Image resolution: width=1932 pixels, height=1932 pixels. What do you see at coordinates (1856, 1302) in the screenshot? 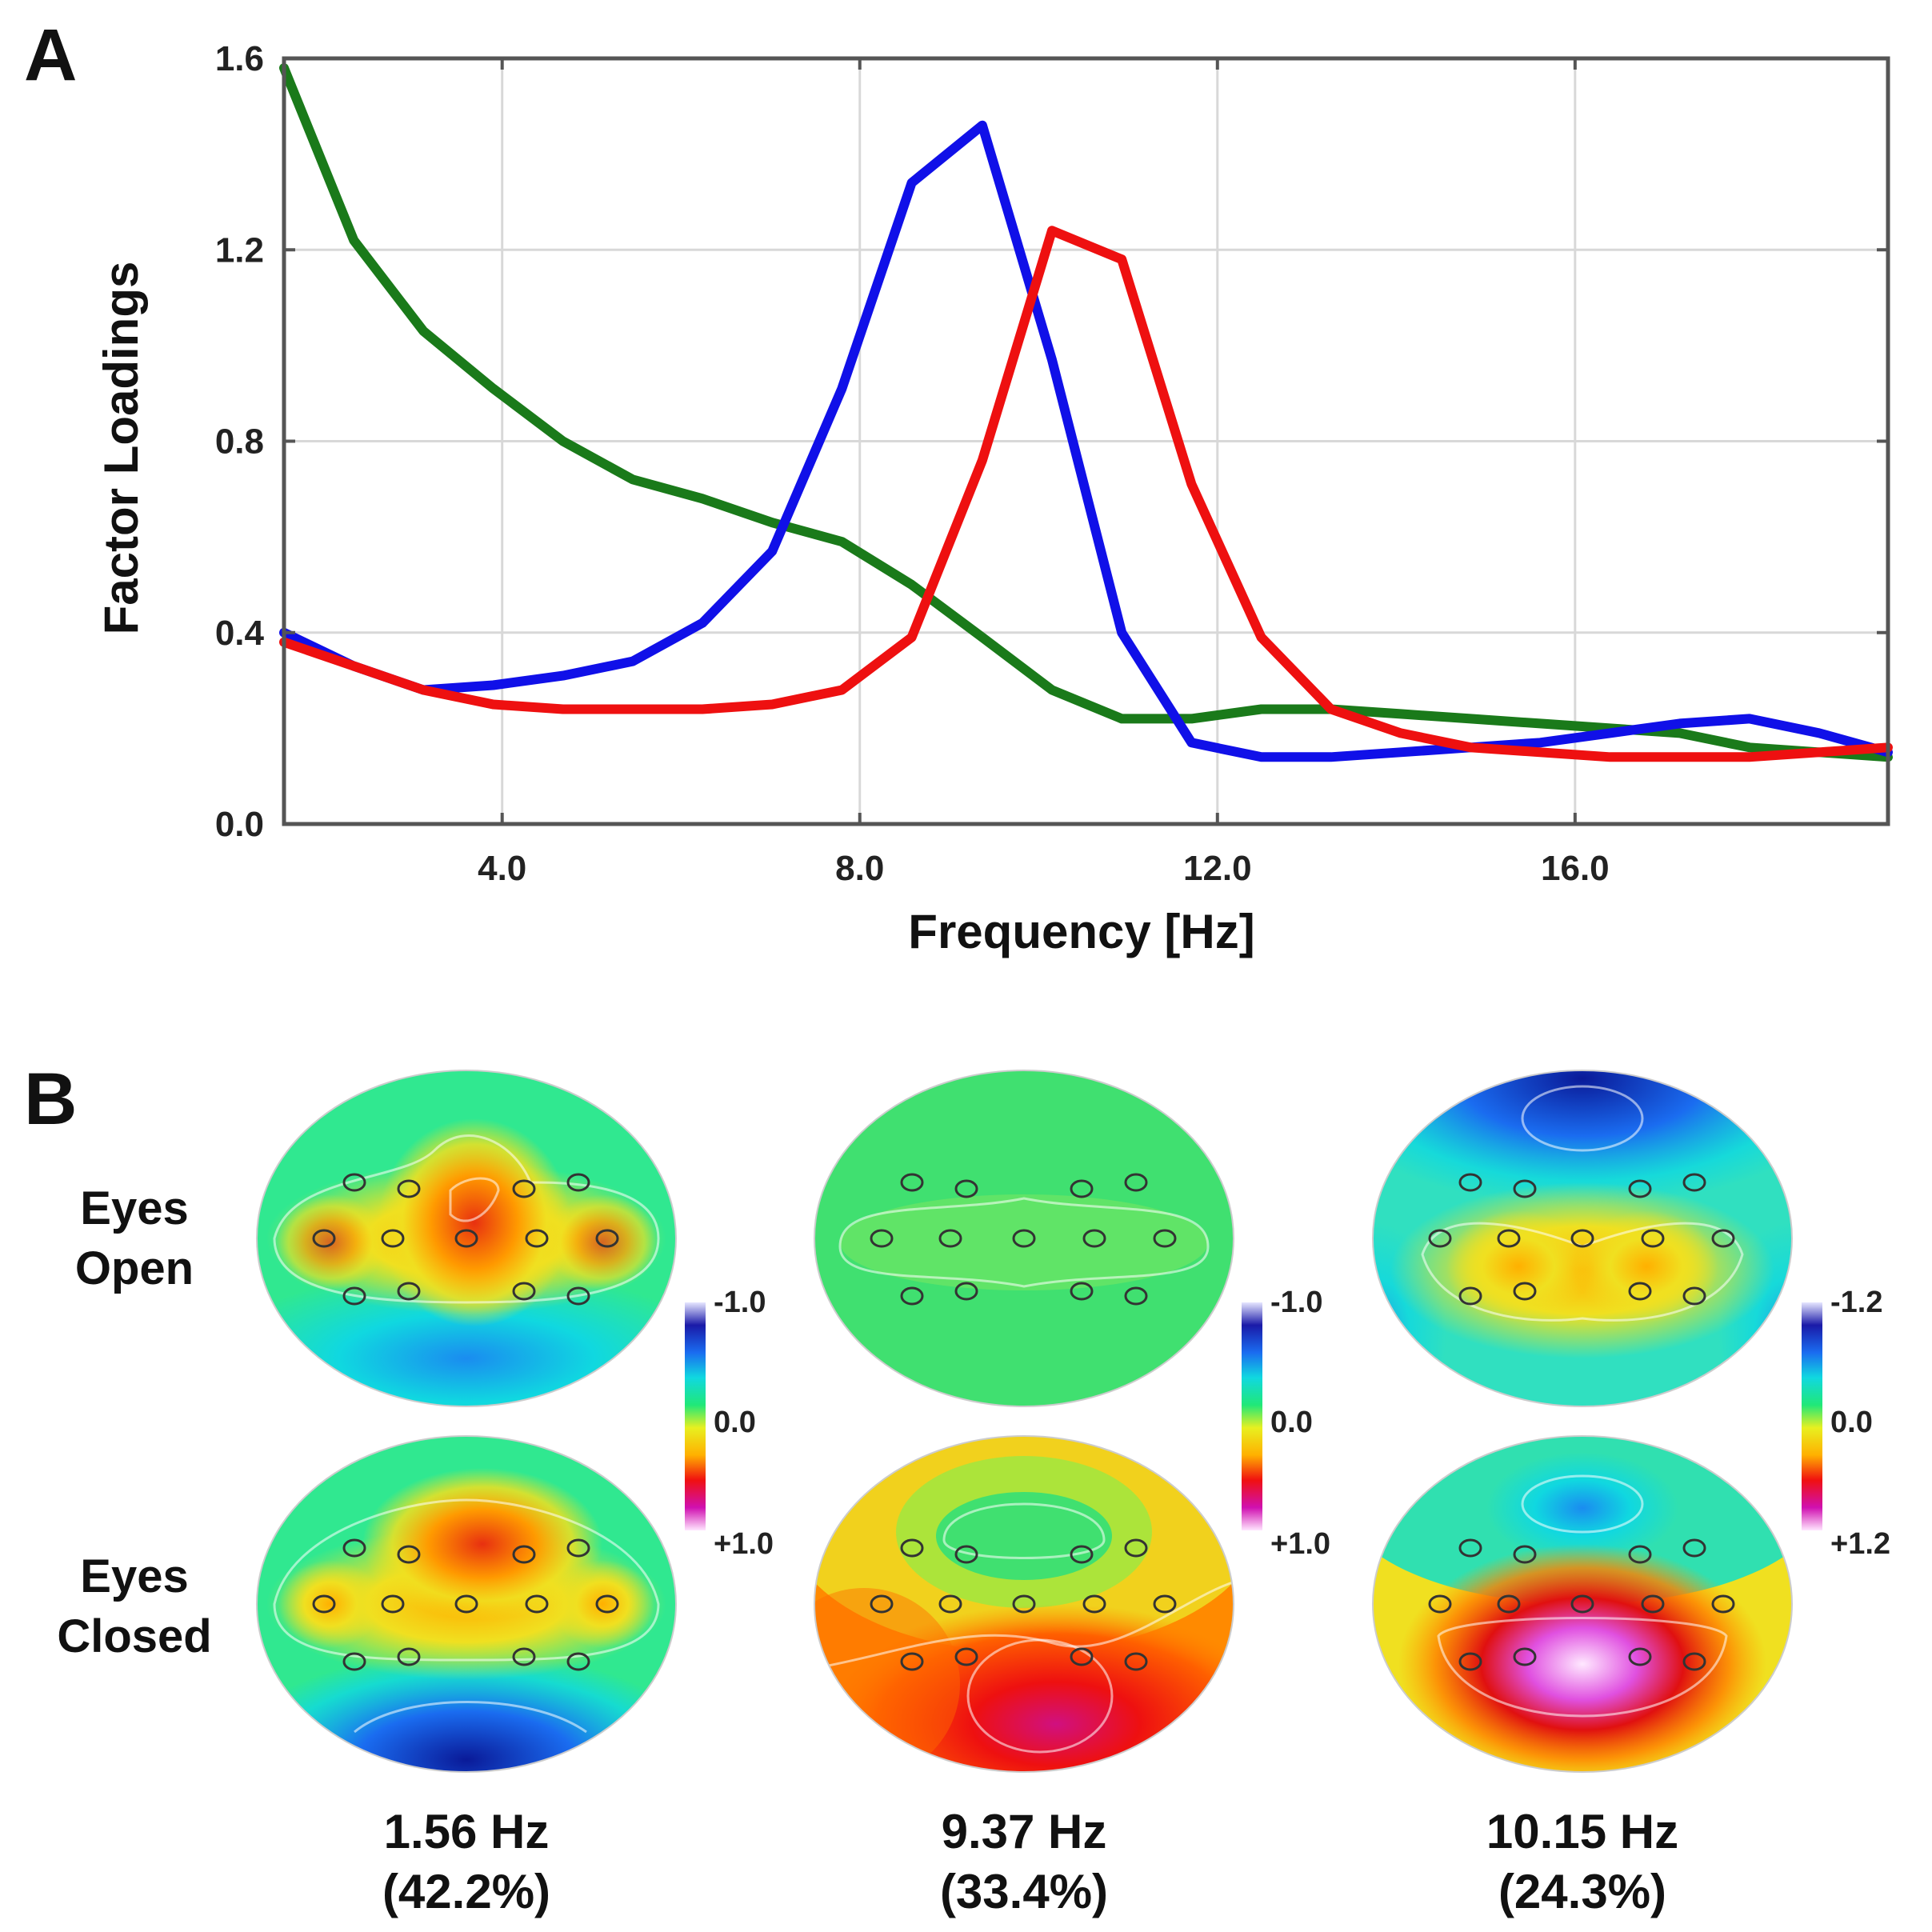
I see `colorbar-top-label: -1.2` at bounding box center [1856, 1302].